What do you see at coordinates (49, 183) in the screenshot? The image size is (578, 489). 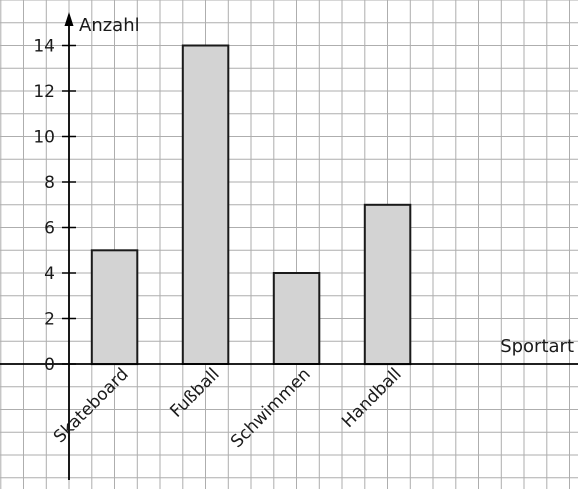 I see `y-tick-label: 8` at bounding box center [49, 183].